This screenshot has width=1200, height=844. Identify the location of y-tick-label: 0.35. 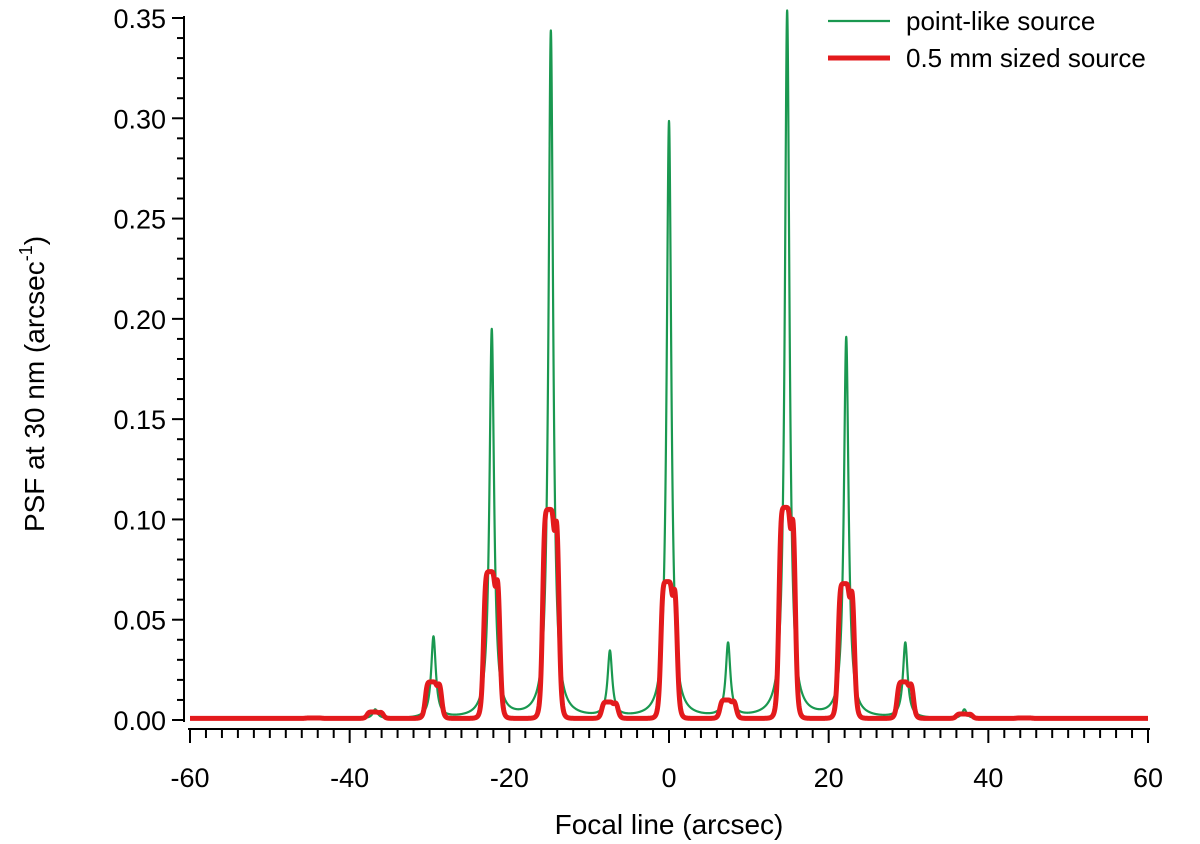
(139, 19).